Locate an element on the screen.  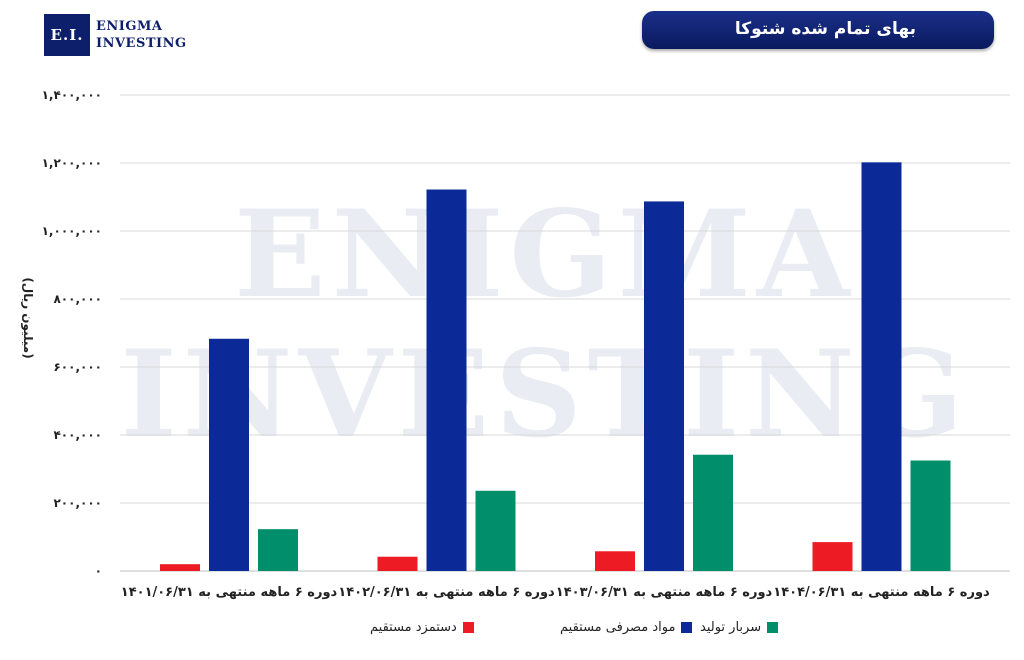
y-tick-label: ۱,۴۰۰,۰۰۰ is located at coordinates (72, 95).